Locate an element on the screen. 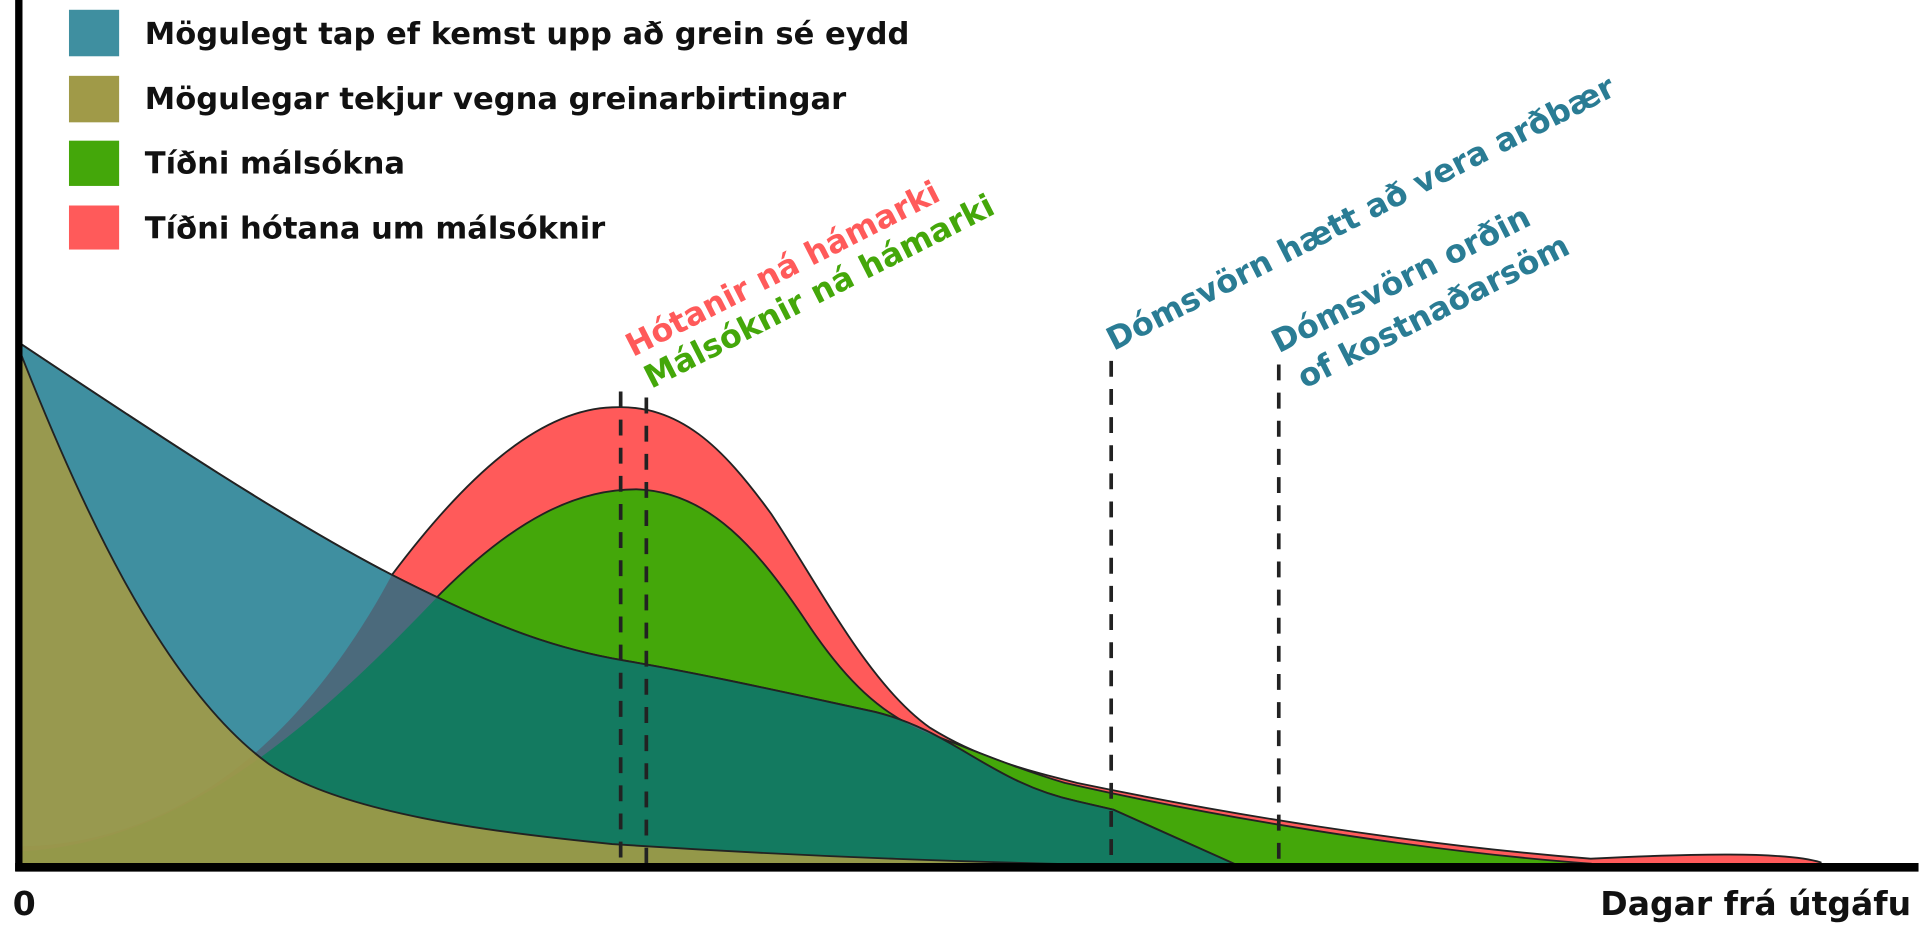 This screenshot has width=1919, height=926. annotation: Málsóknir ná hámarki is located at coordinates (819, 291).